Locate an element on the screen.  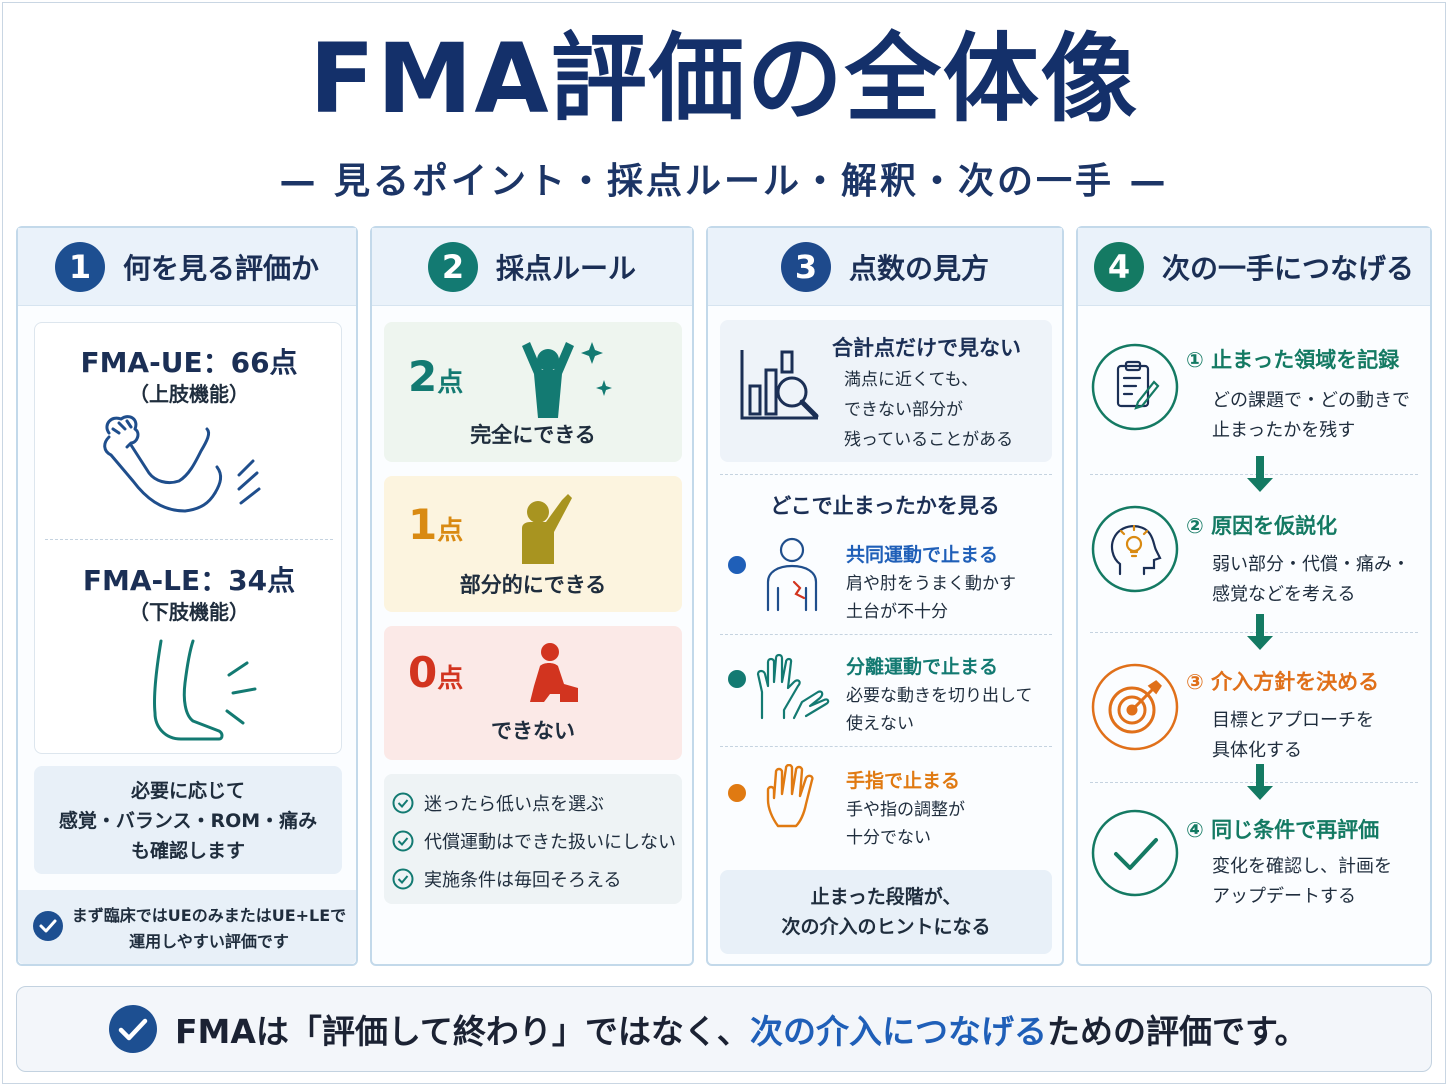
column-heading: 次の一手につなげる is located at coordinates (1287, 268).